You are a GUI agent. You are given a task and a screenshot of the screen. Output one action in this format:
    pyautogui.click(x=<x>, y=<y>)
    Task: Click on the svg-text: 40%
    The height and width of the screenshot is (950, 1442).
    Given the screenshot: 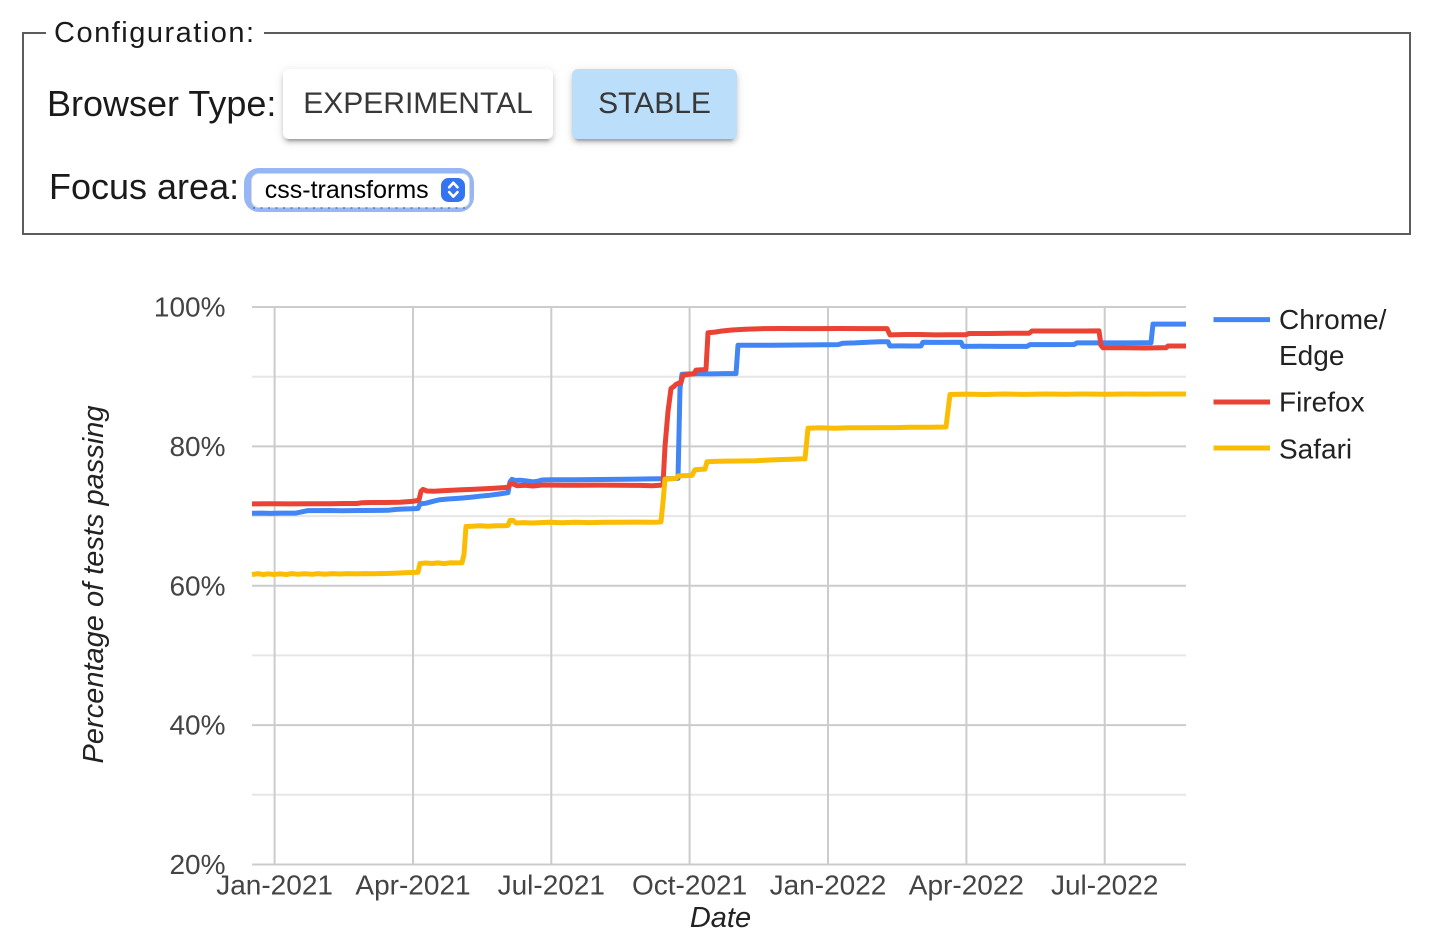 What is the action you would take?
    pyautogui.click(x=197, y=725)
    